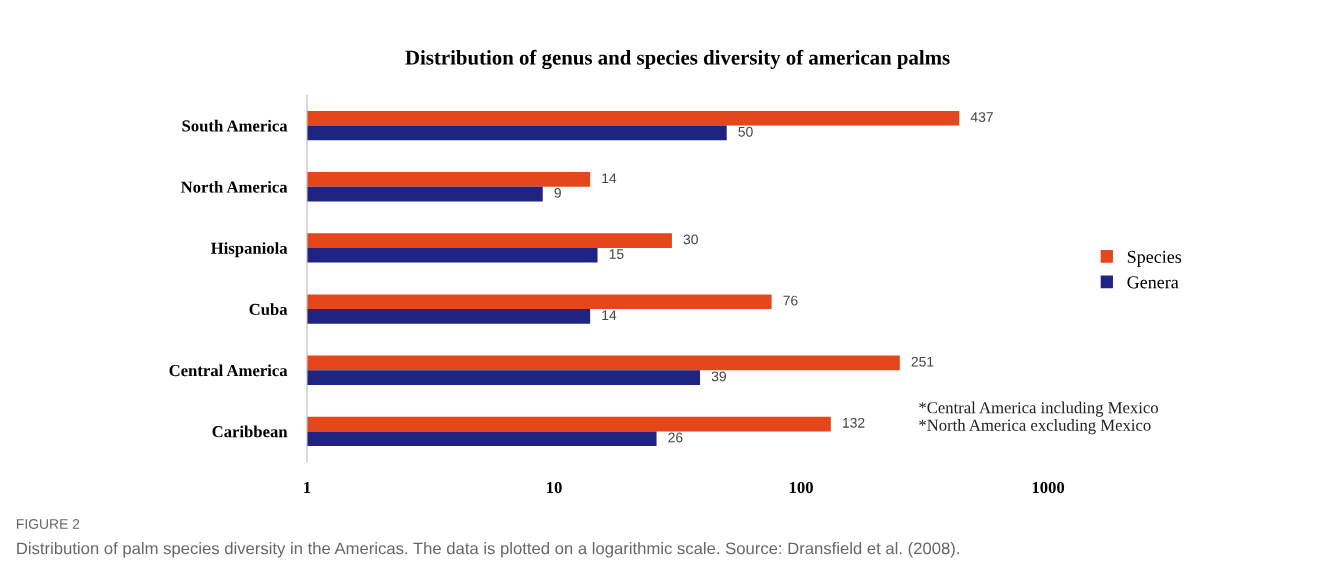  What do you see at coordinates (307, 487) in the screenshot?
I see `x-tick-label: 1` at bounding box center [307, 487].